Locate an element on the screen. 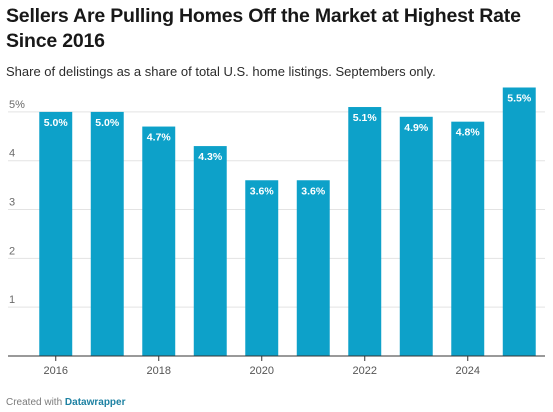 This screenshot has height=412, width=553. footer-credit: Created with Datawrapper is located at coordinates (66, 403).